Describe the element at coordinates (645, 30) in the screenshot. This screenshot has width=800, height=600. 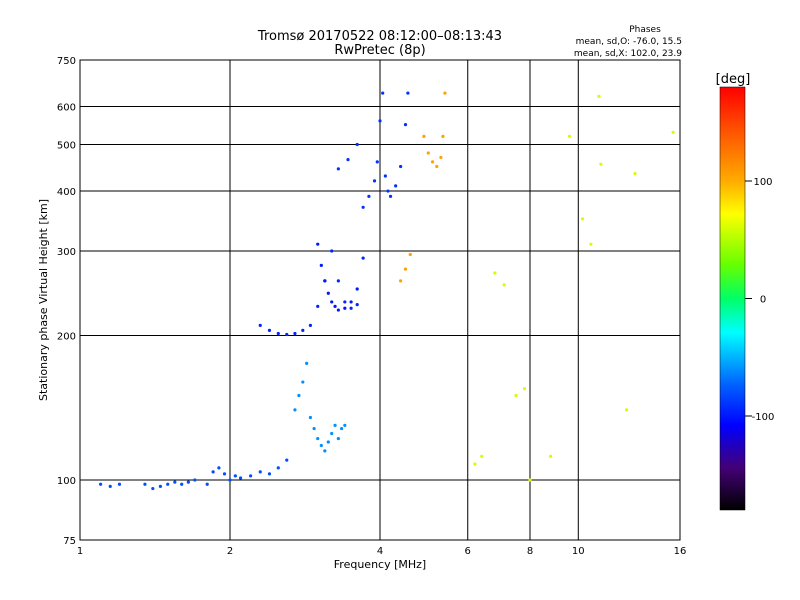
I see `phases-heading: Phases` at that location.